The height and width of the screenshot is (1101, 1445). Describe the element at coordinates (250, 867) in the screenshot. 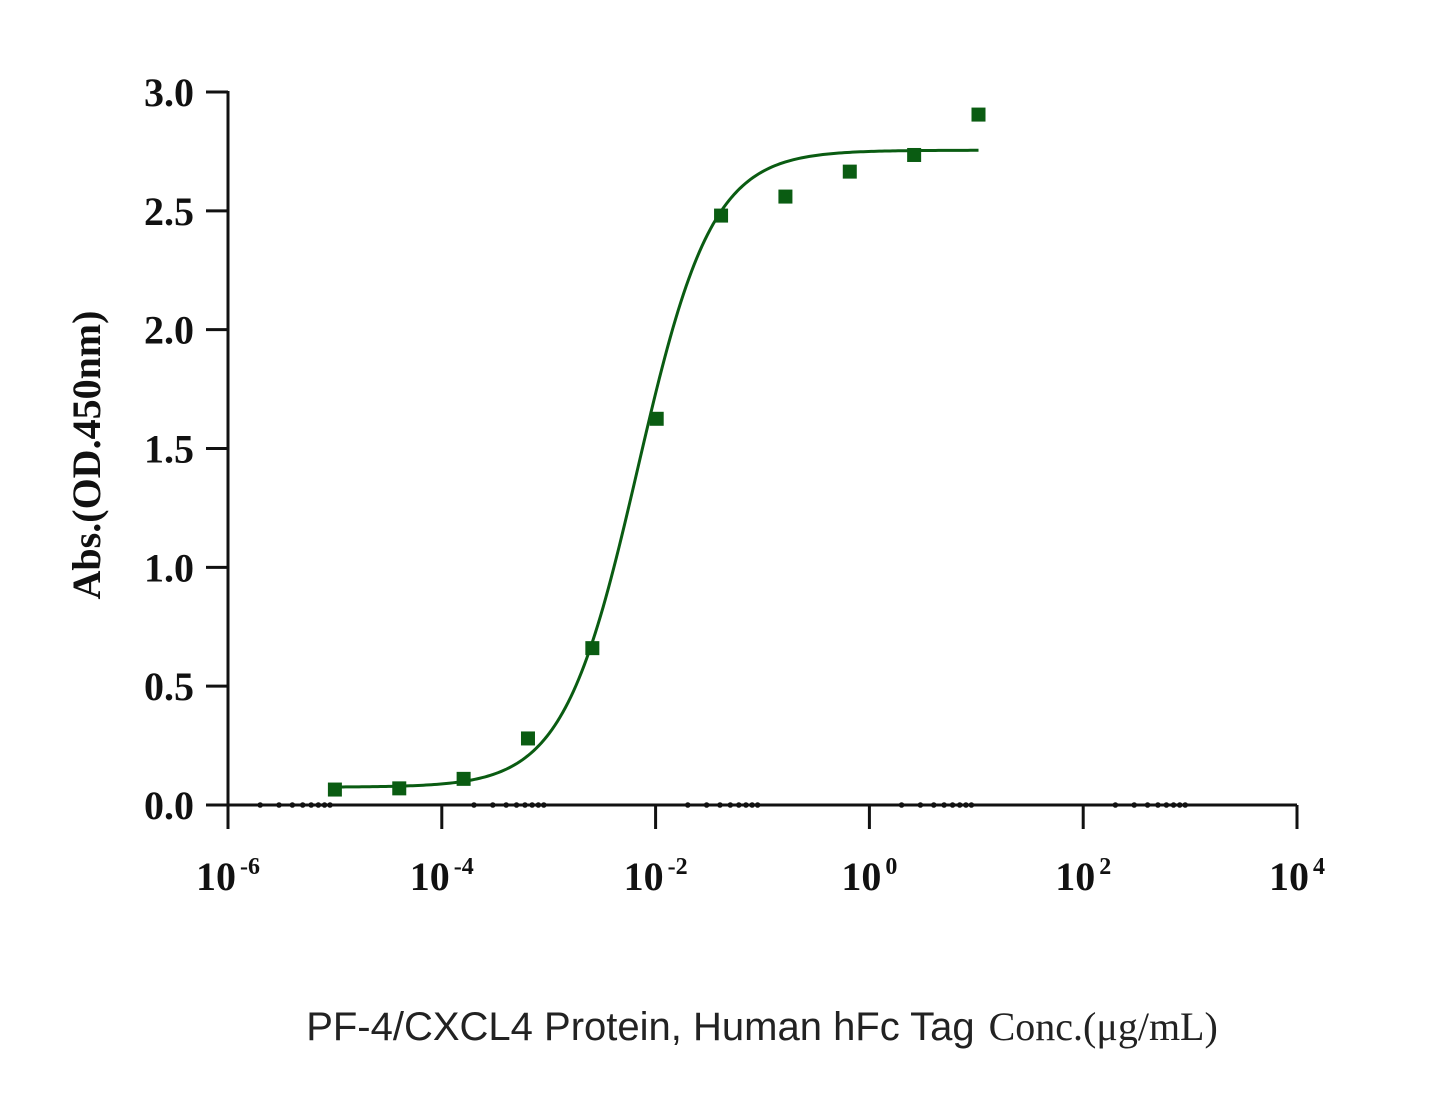

I see `x-tick-label-exp: -6` at that location.